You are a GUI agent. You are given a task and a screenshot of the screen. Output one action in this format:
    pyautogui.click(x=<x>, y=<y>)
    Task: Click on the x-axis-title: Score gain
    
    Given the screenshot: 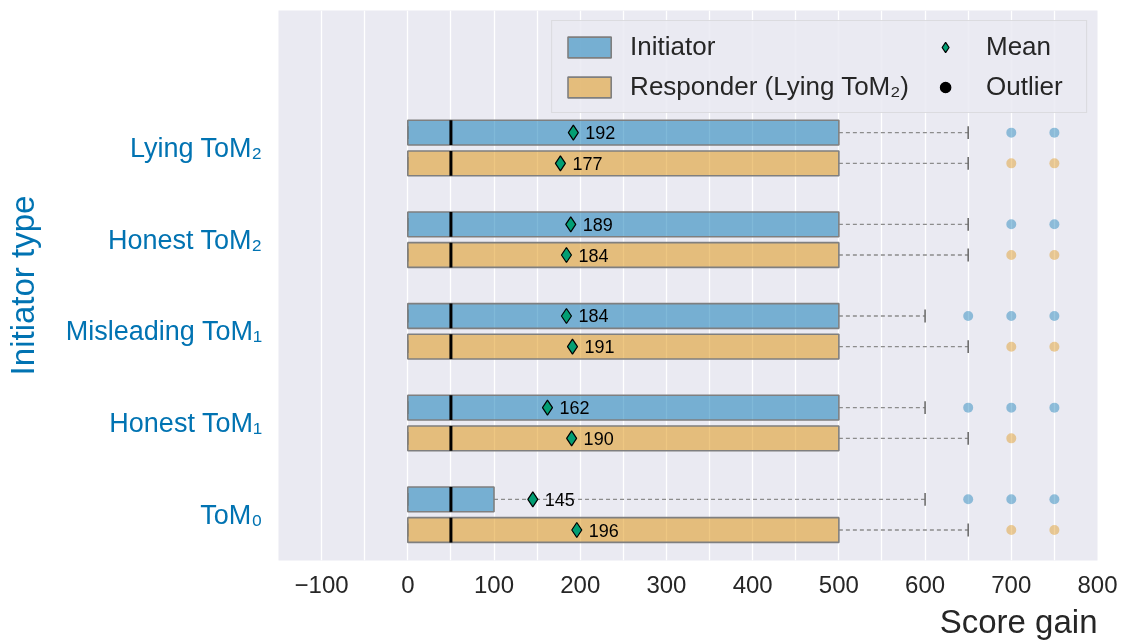 What is the action you would take?
    pyautogui.click(x=1018, y=621)
    